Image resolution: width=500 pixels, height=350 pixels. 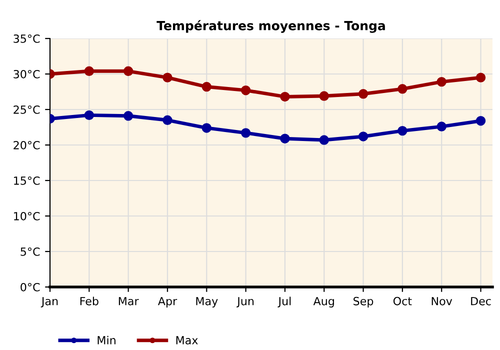 What do you see at coordinates (364, 302) in the screenshot?
I see `x-tick-label: Sep` at bounding box center [364, 302].